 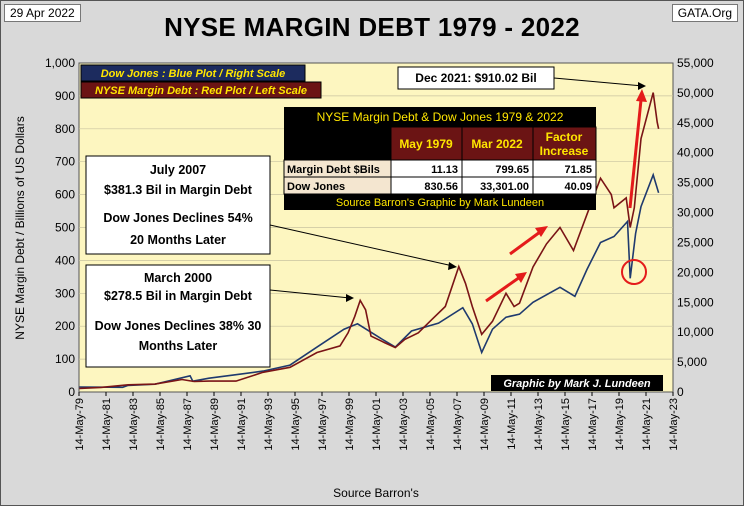 What do you see at coordinates (458, 424) in the screenshot?
I see `x-tick-label: 14-May-07` at bounding box center [458, 424].